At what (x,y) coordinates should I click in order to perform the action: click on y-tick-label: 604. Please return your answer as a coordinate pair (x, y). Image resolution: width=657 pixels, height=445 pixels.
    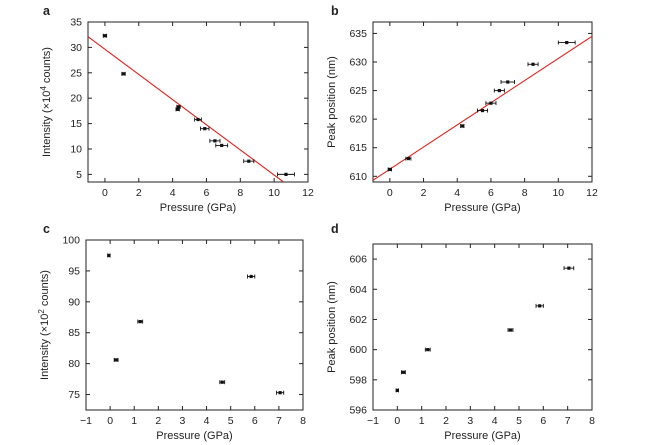
    Looking at the image, I should click on (358, 290).